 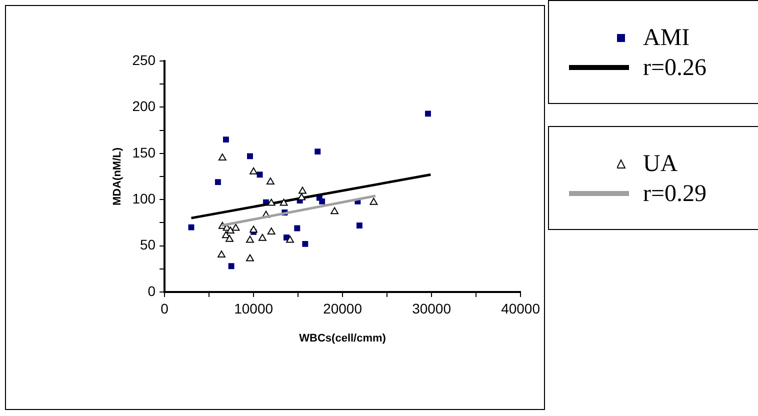 I want to click on x-tick-label: 30000, so click(x=432, y=308).